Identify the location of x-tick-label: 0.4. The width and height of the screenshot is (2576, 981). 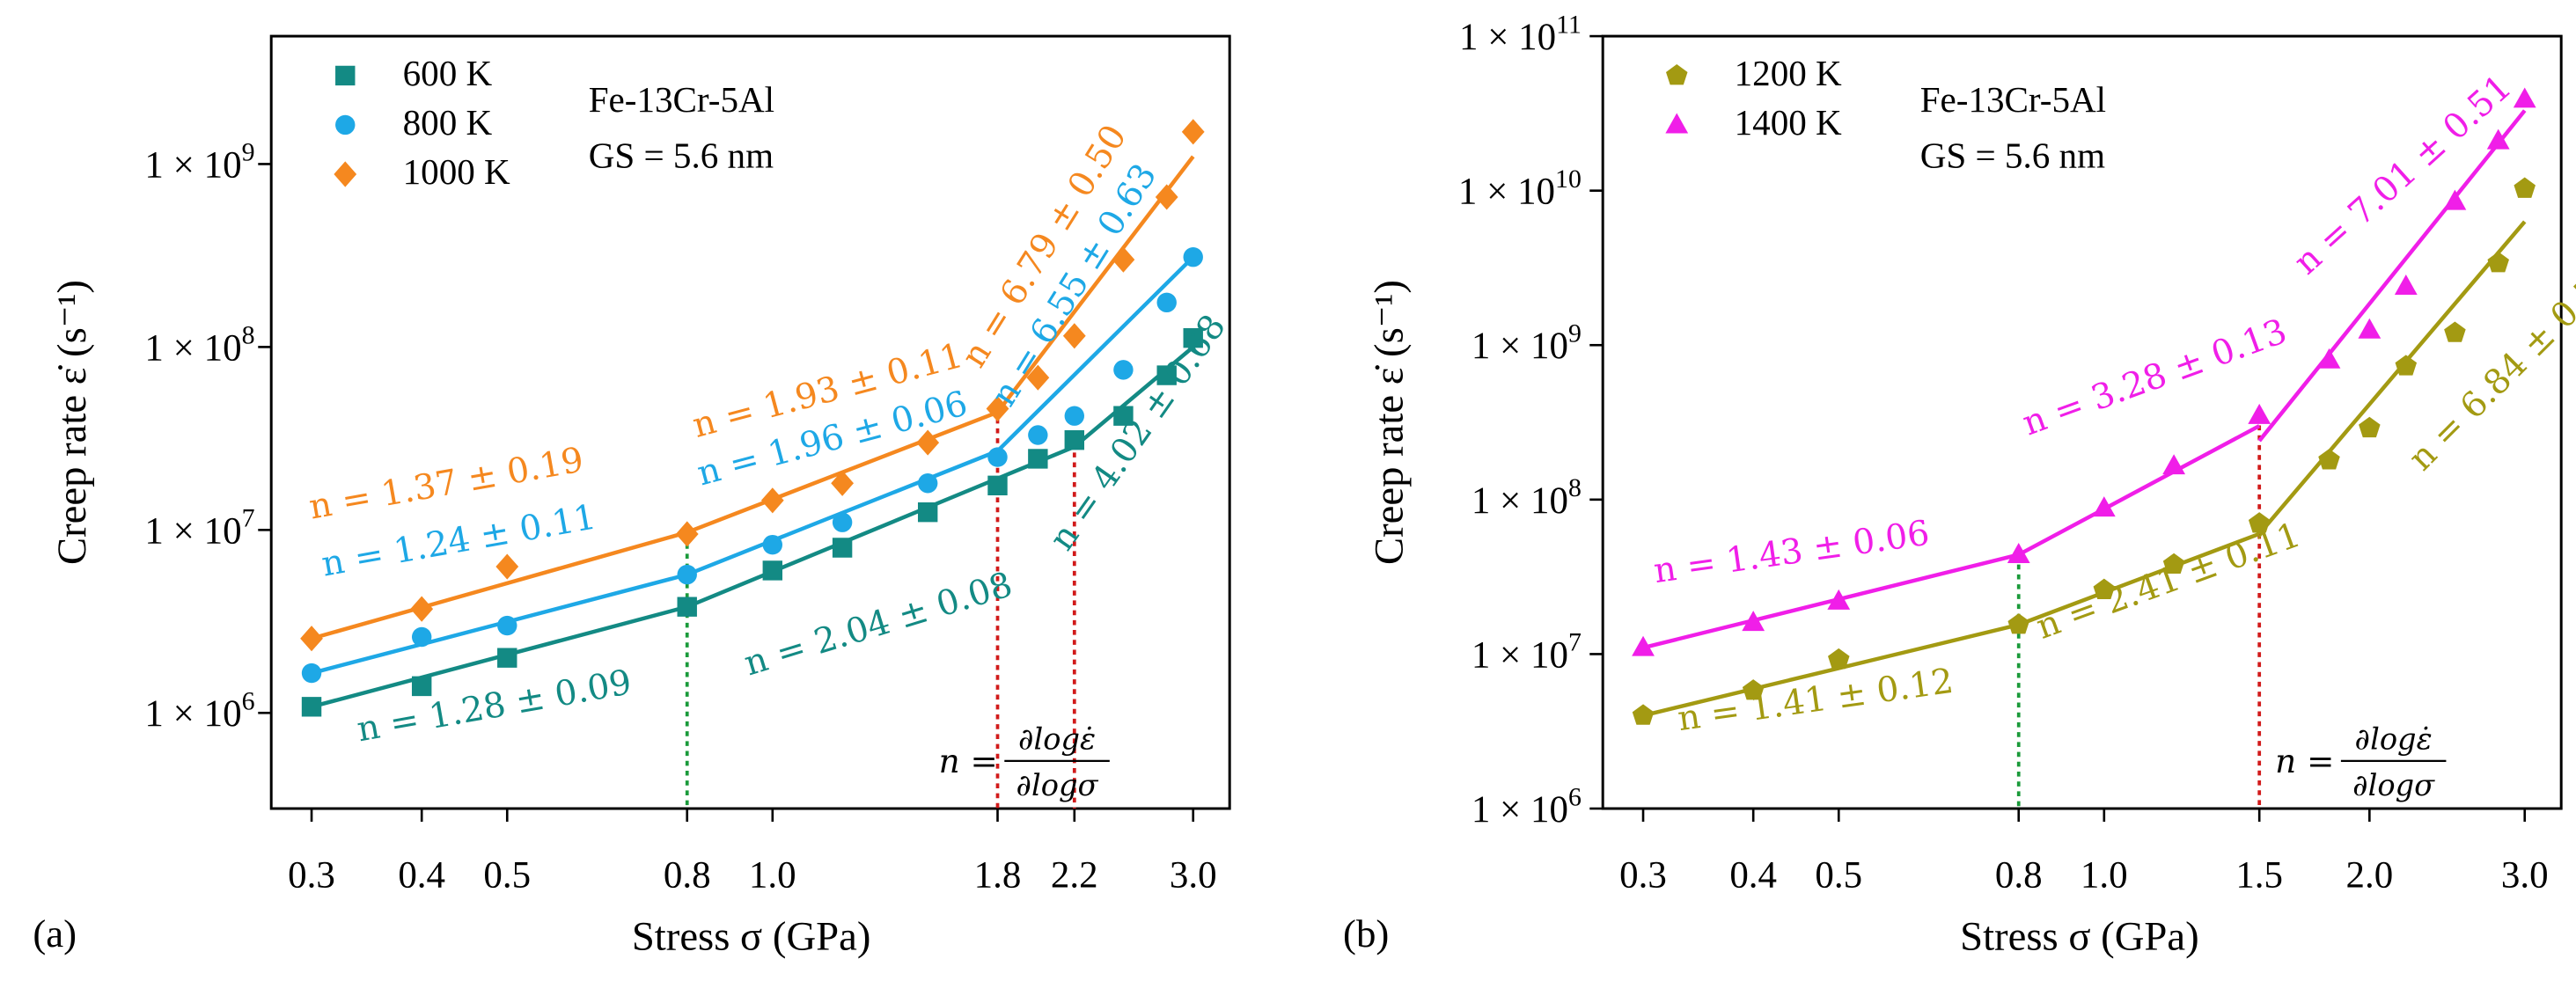
(1753, 876).